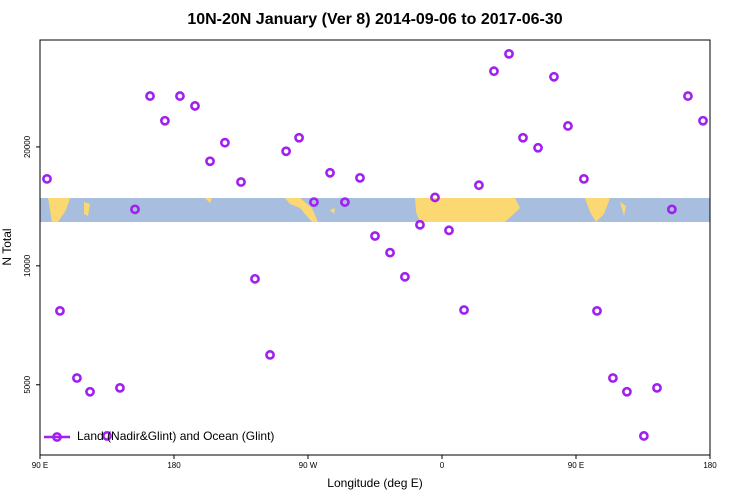 This screenshot has height=500, width=750. What do you see at coordinates (7, 246) in the screenshot?
I see `y-axis-label: N Total` at bounding box center [7, 246].